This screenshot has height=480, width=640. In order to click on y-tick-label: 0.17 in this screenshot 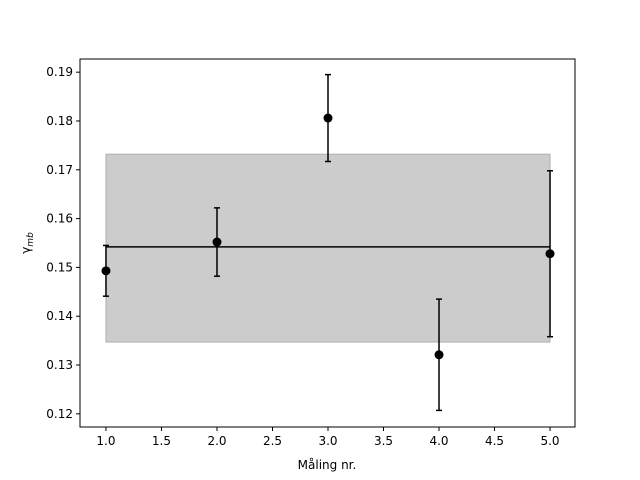, I will do `click(59, 170)`.